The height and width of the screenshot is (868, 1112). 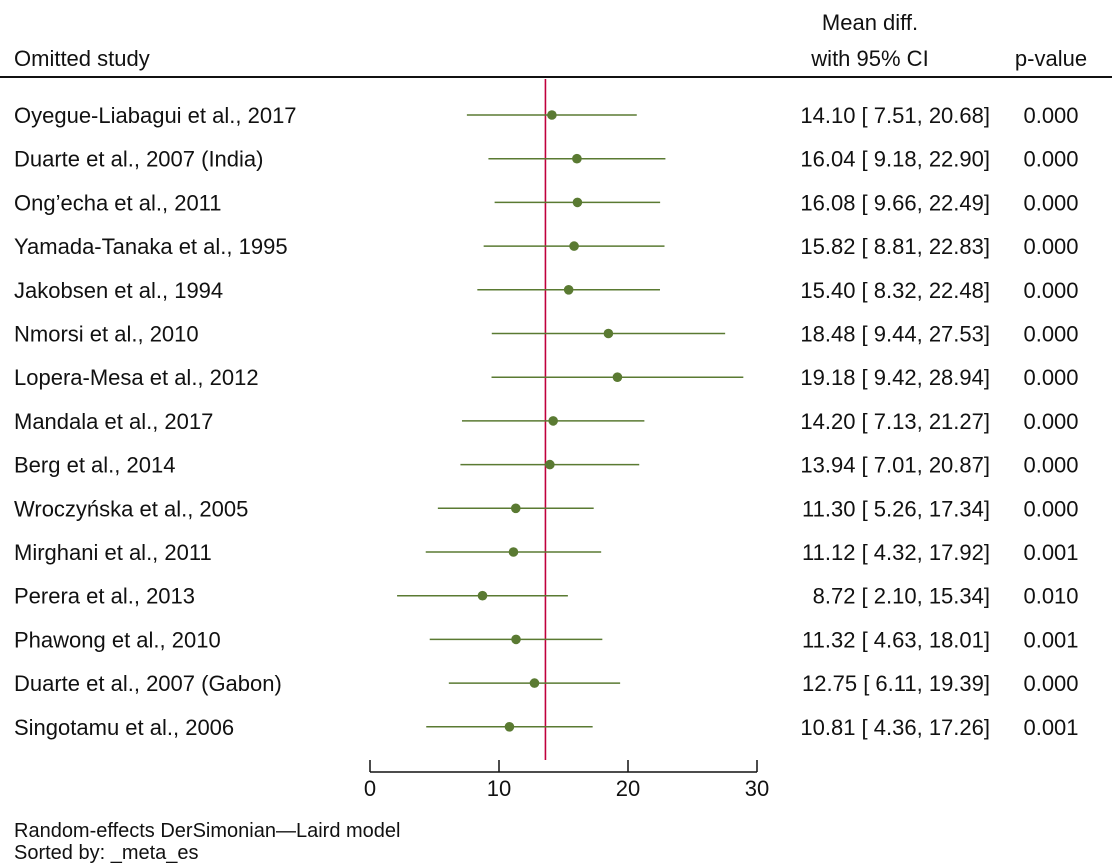 What do you see at coordinates (1050, 596) in the screenshot?
I see `p-value: 0.010` at bounding box center [1050, 596].